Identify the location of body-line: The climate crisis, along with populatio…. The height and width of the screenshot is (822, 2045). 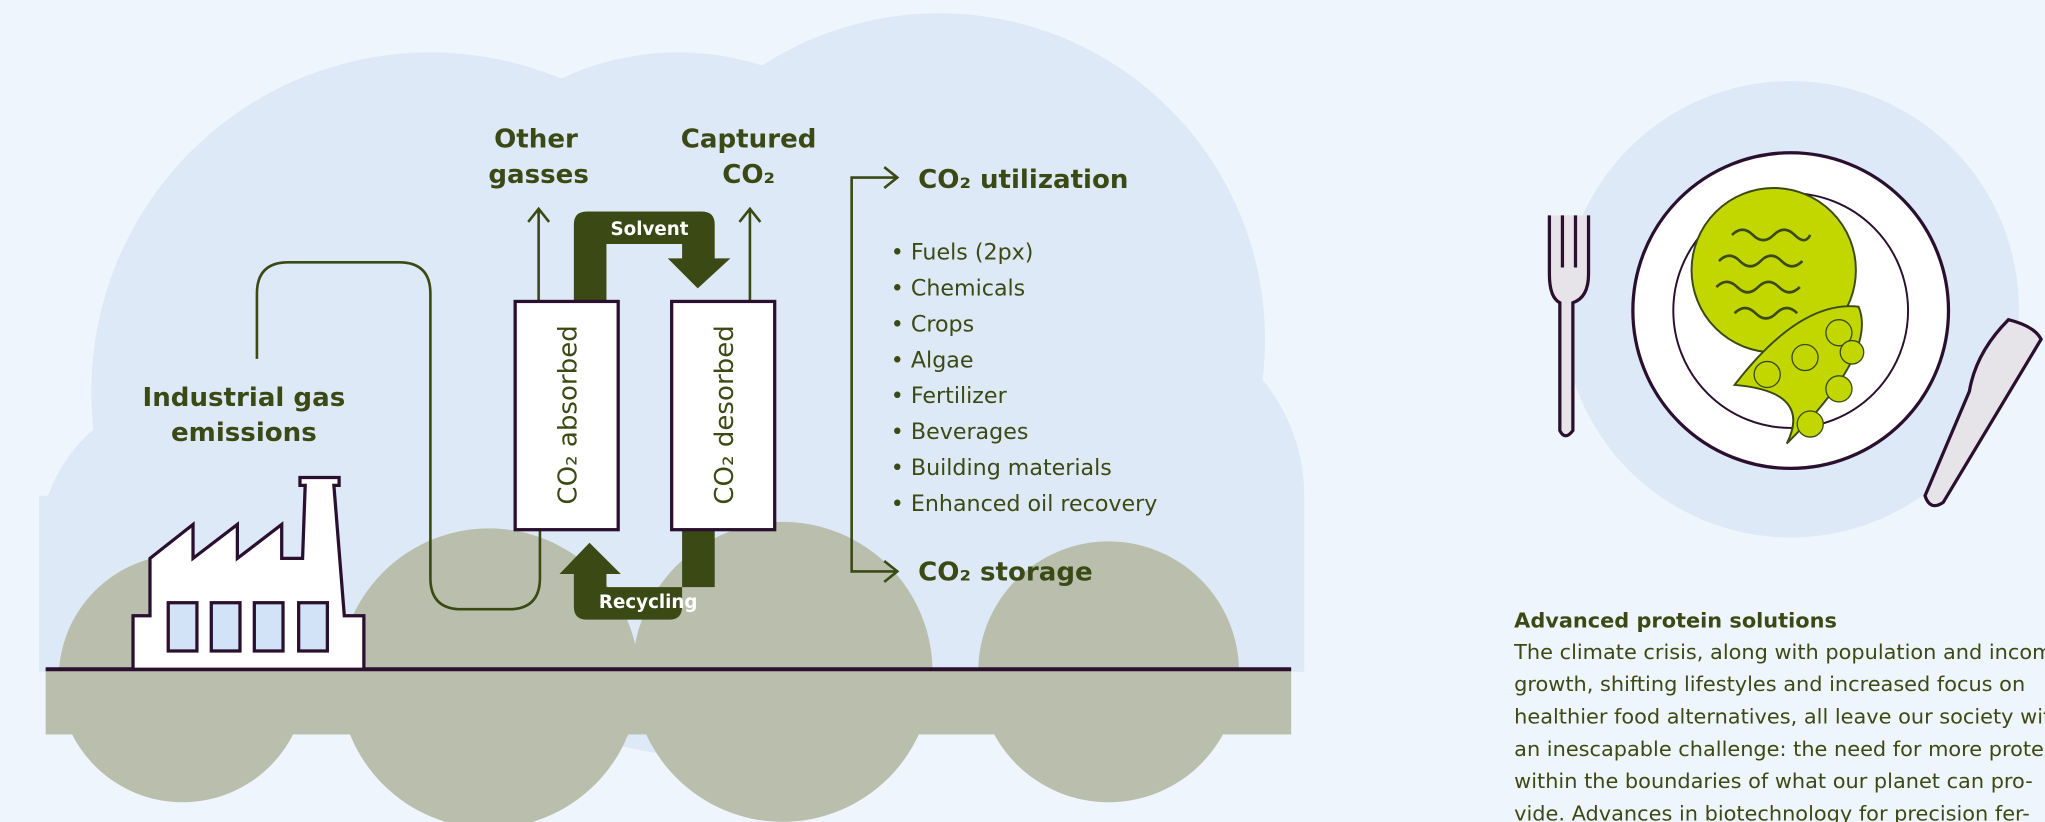
(1779, 652).